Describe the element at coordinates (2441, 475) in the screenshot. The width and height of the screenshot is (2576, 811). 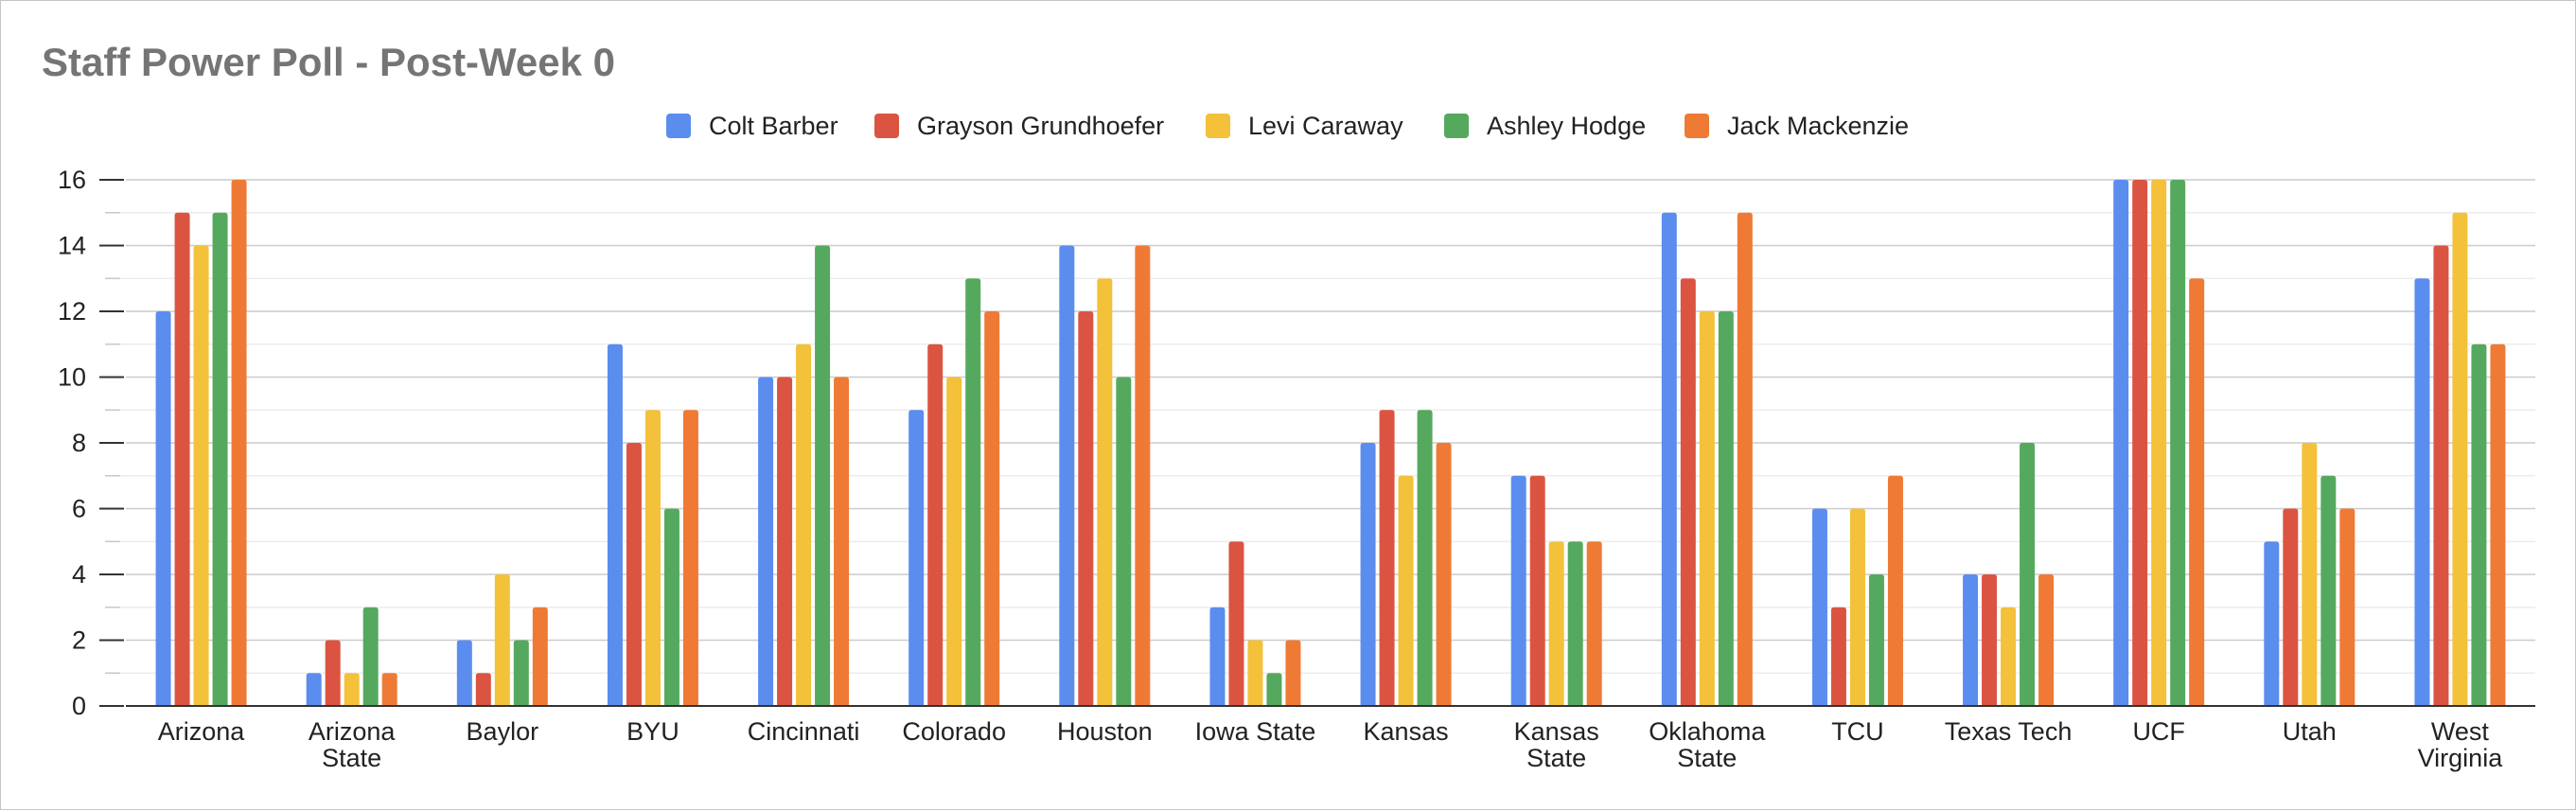
I see `bar-grayson-grundhoefer-west-virginia` at that location.